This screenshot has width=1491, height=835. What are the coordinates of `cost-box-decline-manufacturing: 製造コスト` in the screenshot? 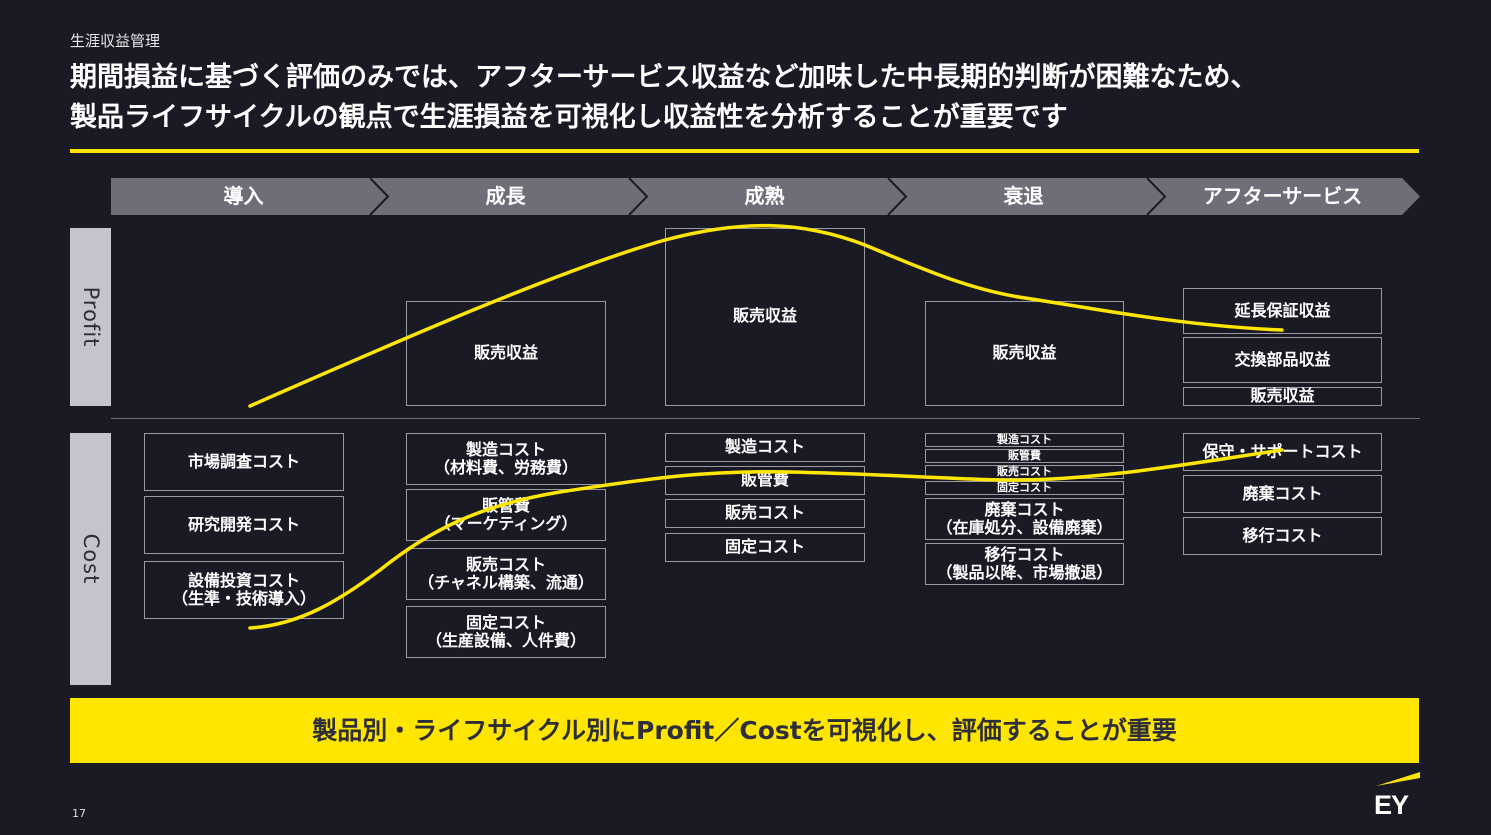 It's located at (1024, 440).